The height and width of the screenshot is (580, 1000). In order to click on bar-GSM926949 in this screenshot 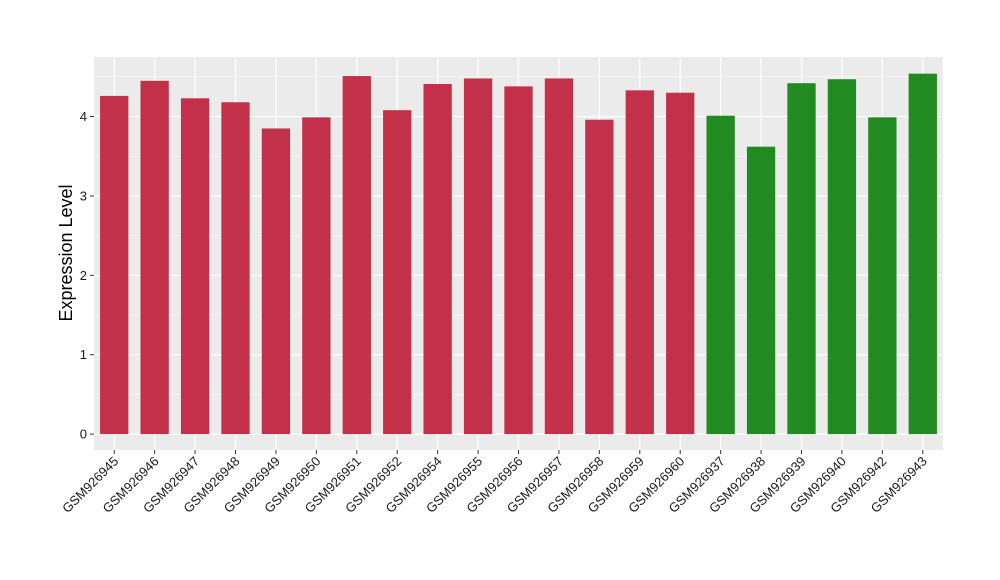, I will do `click(276, 281)`.